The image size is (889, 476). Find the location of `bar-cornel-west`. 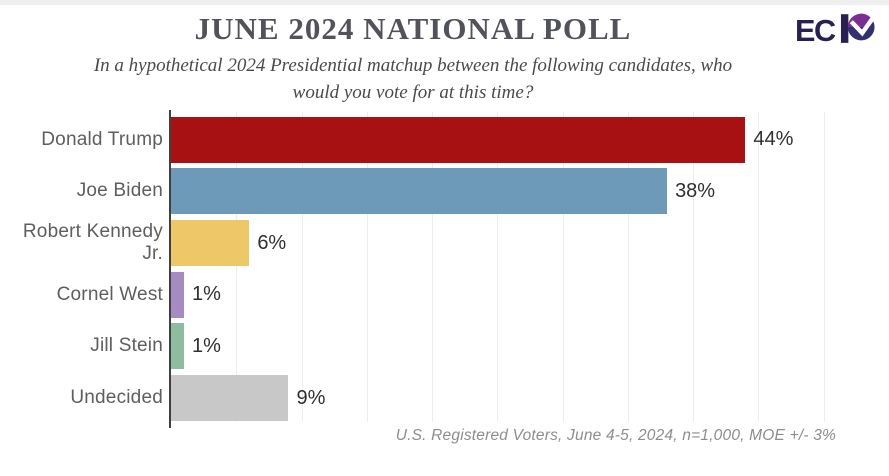

bar-cornel-west is located at coordinates (178, 294).